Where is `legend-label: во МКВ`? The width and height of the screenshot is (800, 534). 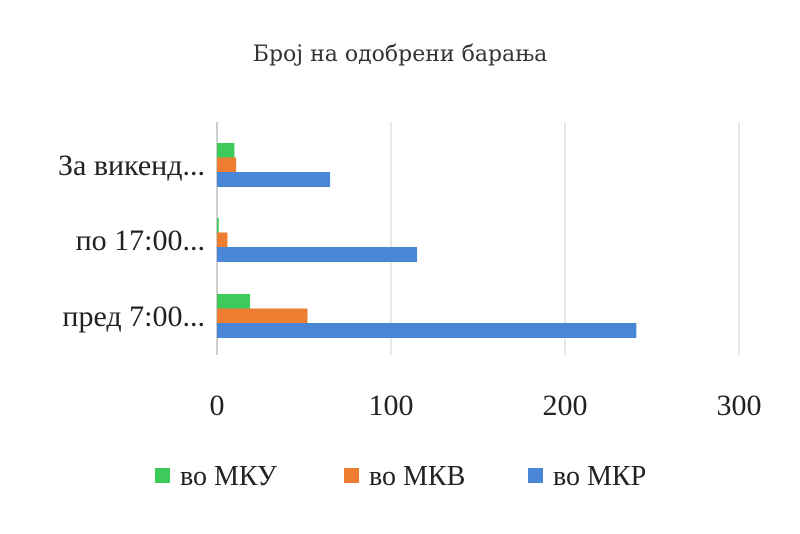
legend-label: во МКВ is located at coordinates (417, 476).